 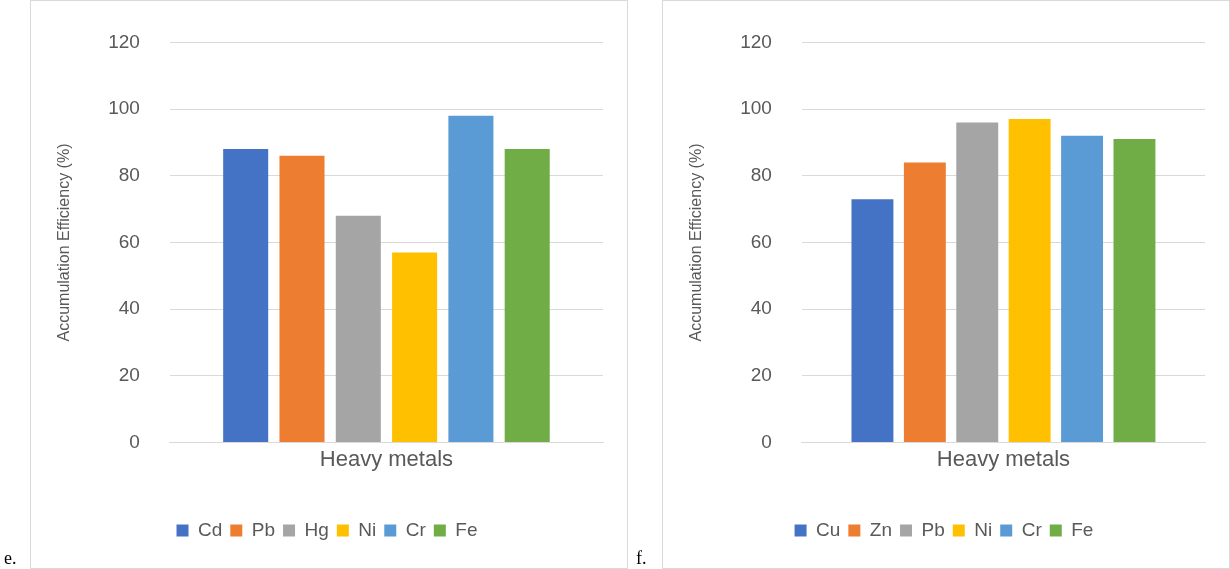 I want to click on legend-label: Cd, so click(x=210, y=529).